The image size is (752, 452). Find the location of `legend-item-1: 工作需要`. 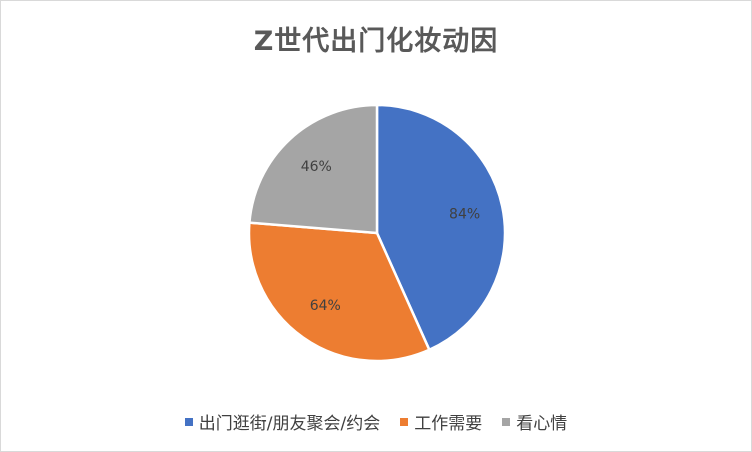

legend-item-1: 工作需要 is located at coordinates (441, 421).